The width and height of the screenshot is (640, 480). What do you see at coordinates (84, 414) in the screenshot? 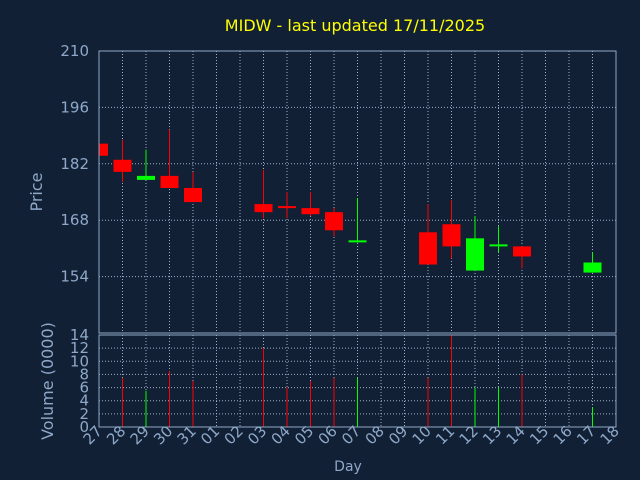
I see `volume-tick-label: 2` at bounding box center [84, 414].